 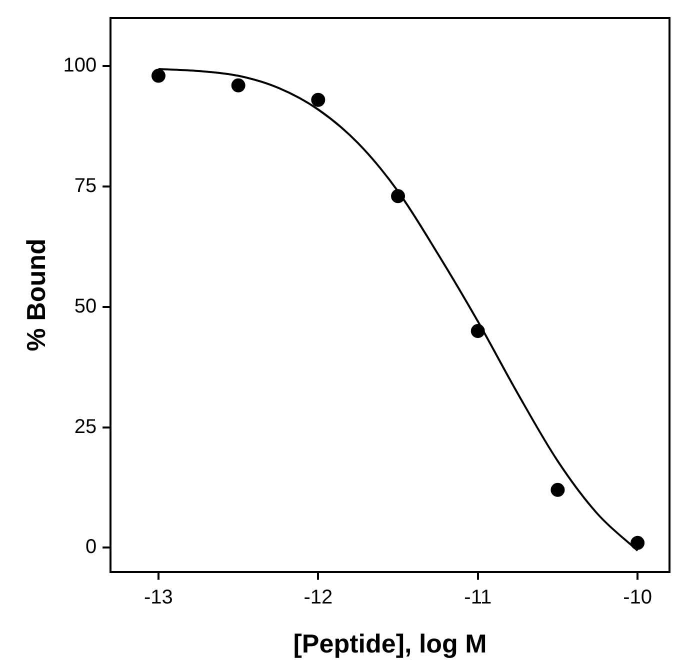 What do you see at coordinates (158, 597) in the screenshot?
I see `x-tick-label: -13` at bounding box center [158, 597].